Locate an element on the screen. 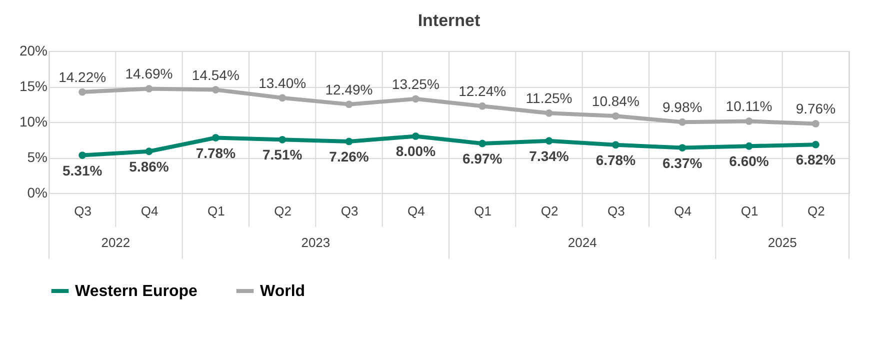 The width and height of the screenshot is (874, 337). data-label: 6.37% is located at coordinates (682, 162).